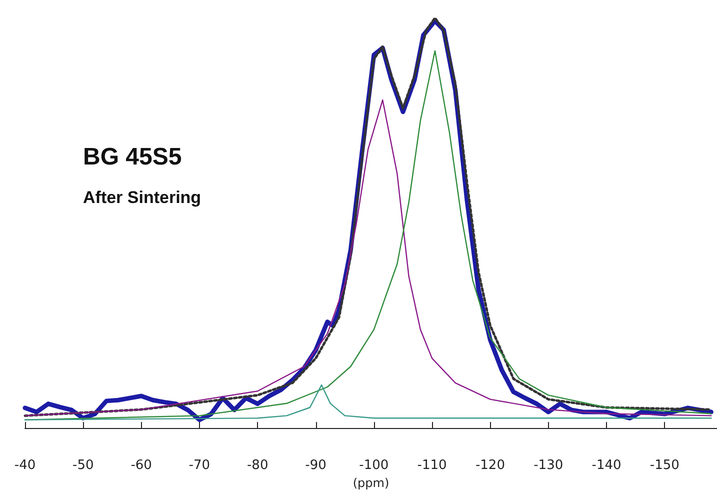 The height and width of the screenshot is (503, 717). Describe the element at coordinates (665, 465) in the screenshot. I see `x-tick-label: -150` at that location.